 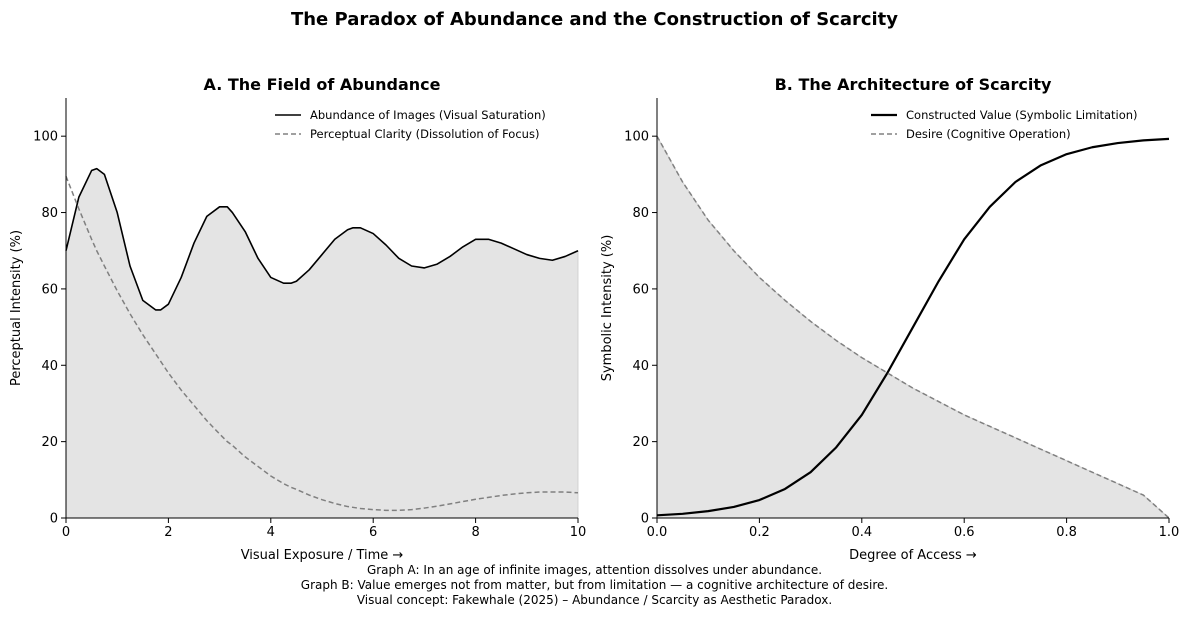 What do you see at coordinates (66, 532) in the screenshot?
I see `x-tick-label-a: 0` at bounding box center [66, 532].